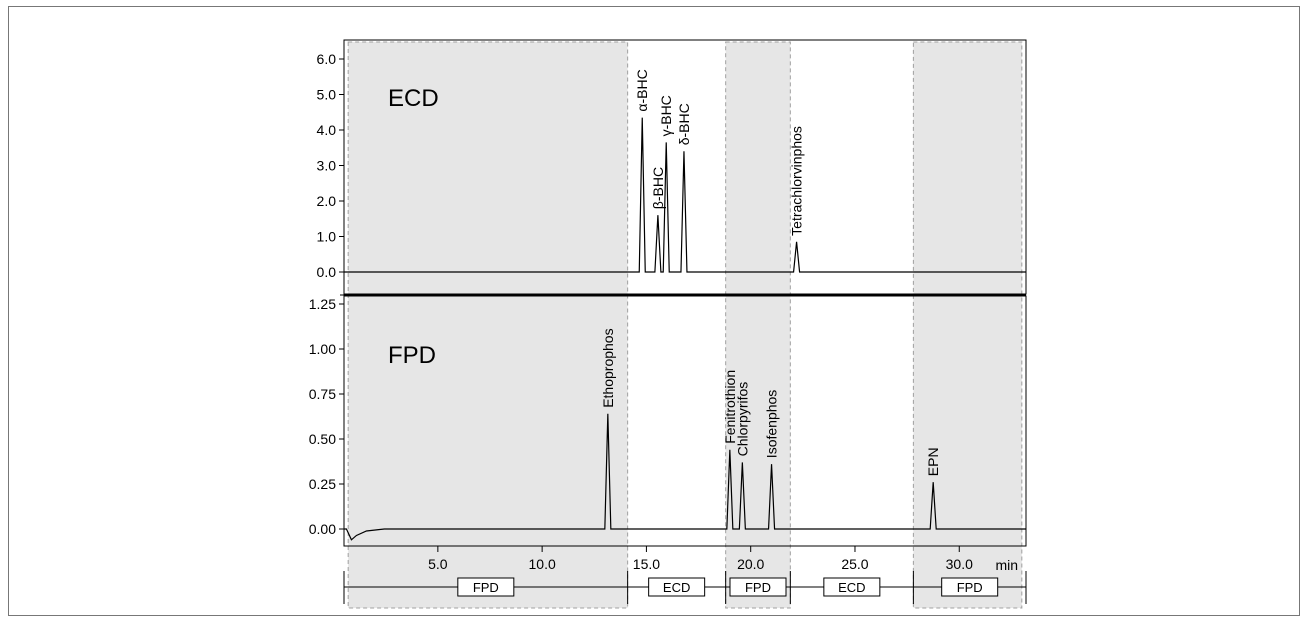 Image resolution: width=1309 pixels, height=625 pixels. What do you see at coordinates (322, 394) in the screenshot?
I see `y-tick-label: 0.75` at bounding box center [322, 394].